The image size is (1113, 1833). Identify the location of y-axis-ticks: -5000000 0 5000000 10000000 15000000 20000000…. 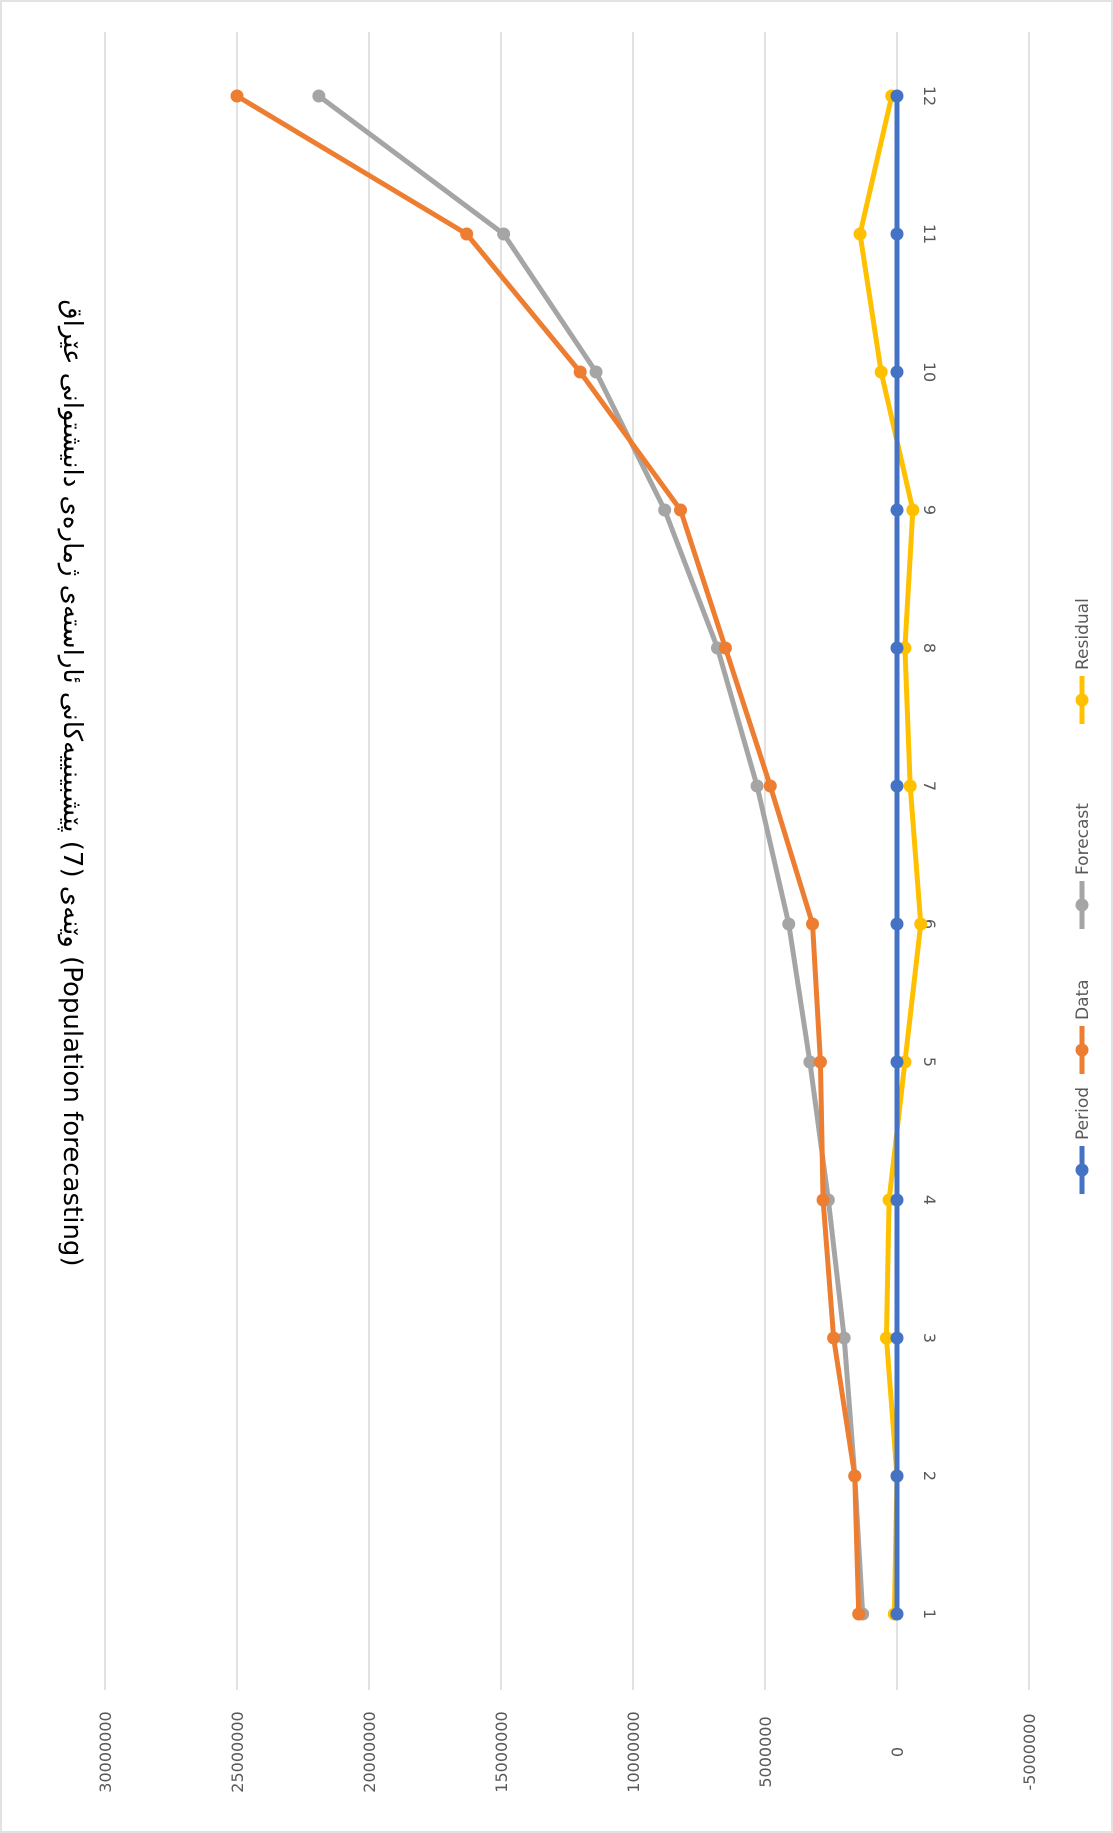
(567, 1751).